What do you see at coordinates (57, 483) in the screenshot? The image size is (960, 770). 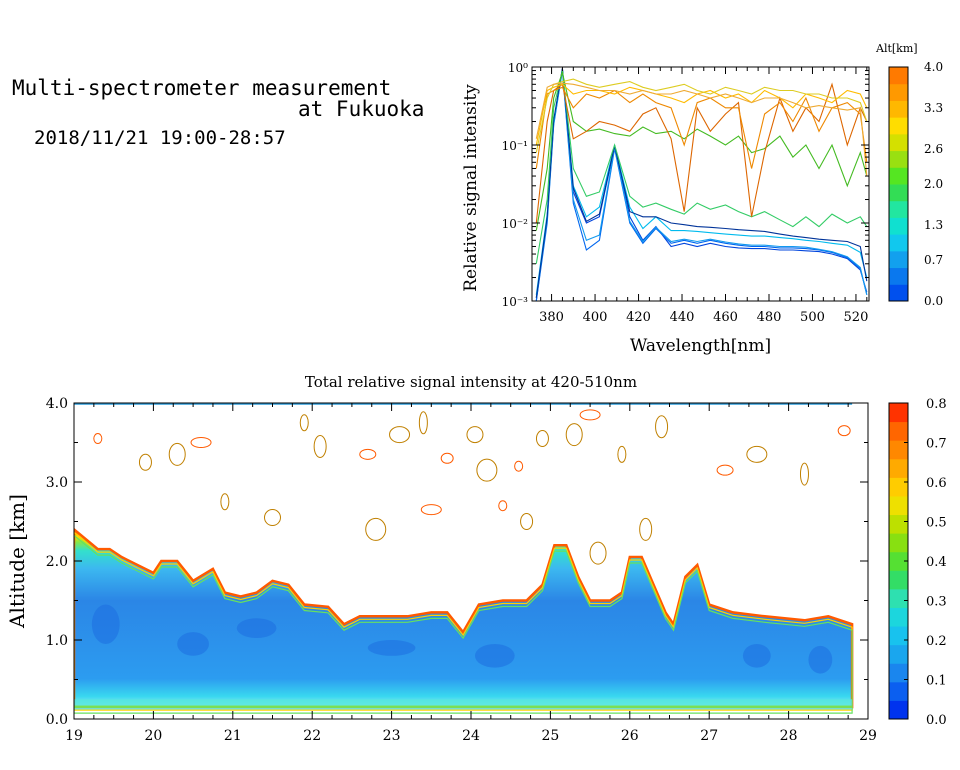 I see `y-tick-label: 3.0` at bounding box center [57, 483].